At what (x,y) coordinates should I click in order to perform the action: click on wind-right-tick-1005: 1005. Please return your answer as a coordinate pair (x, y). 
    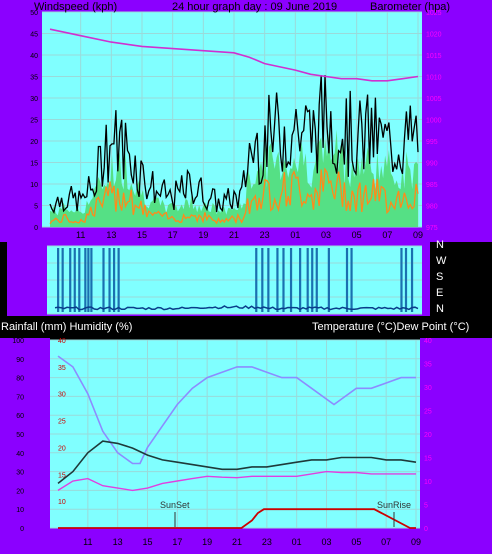
    Looking at the image, I should click on (434, 99).